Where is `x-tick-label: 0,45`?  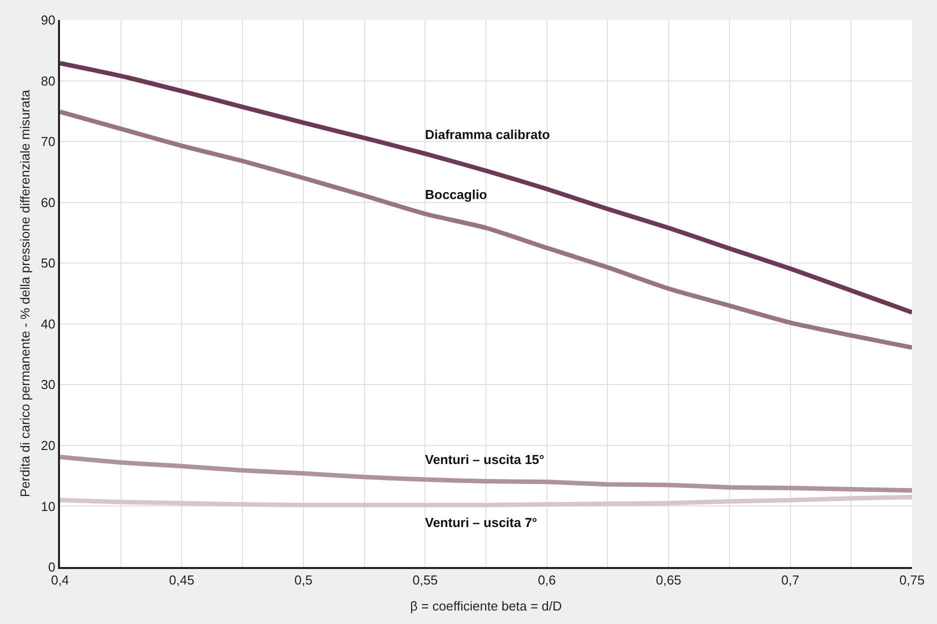 x-tick-label: 0,45 is located at coordinates (181, 580).